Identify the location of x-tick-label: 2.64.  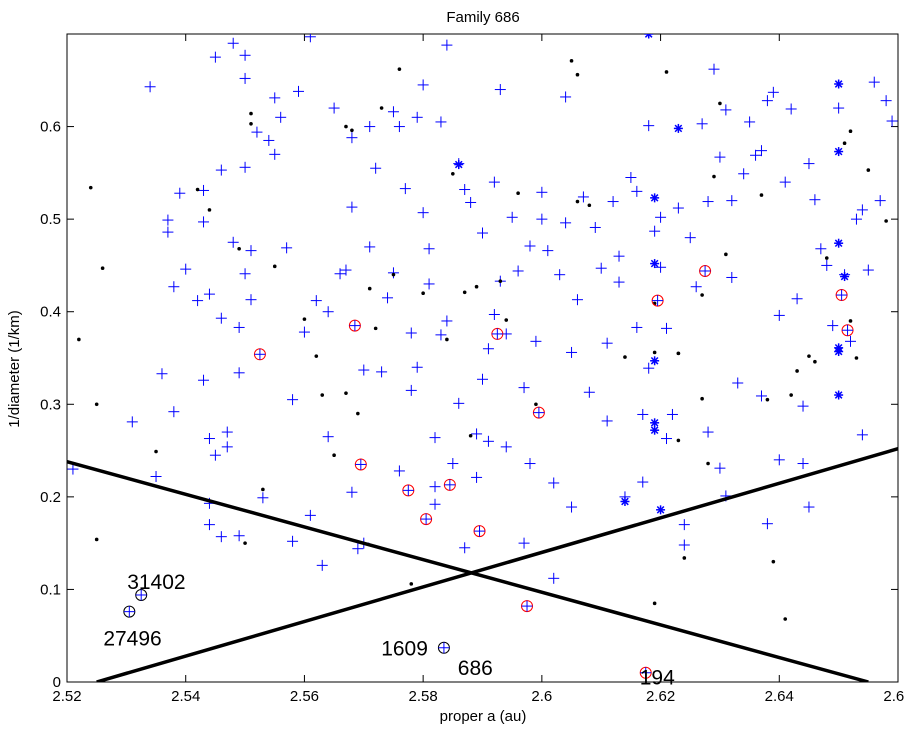
(779, 696).